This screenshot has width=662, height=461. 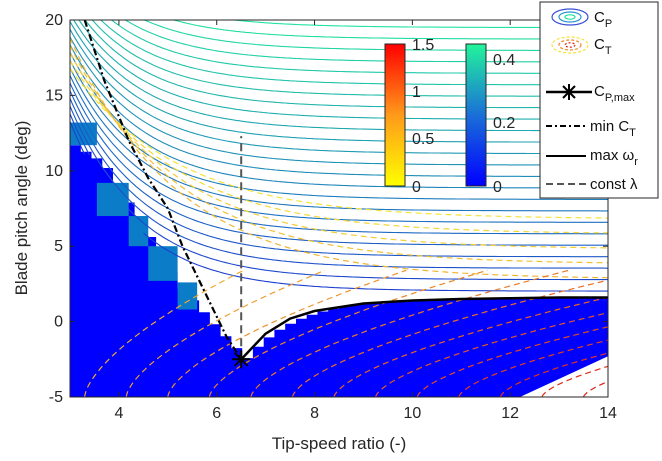 What do you see at coordinates (423, 139) in the screenshot?
I see `ct-colorbar-tick-0.5: 0.5` at bounding box center [423, 139].